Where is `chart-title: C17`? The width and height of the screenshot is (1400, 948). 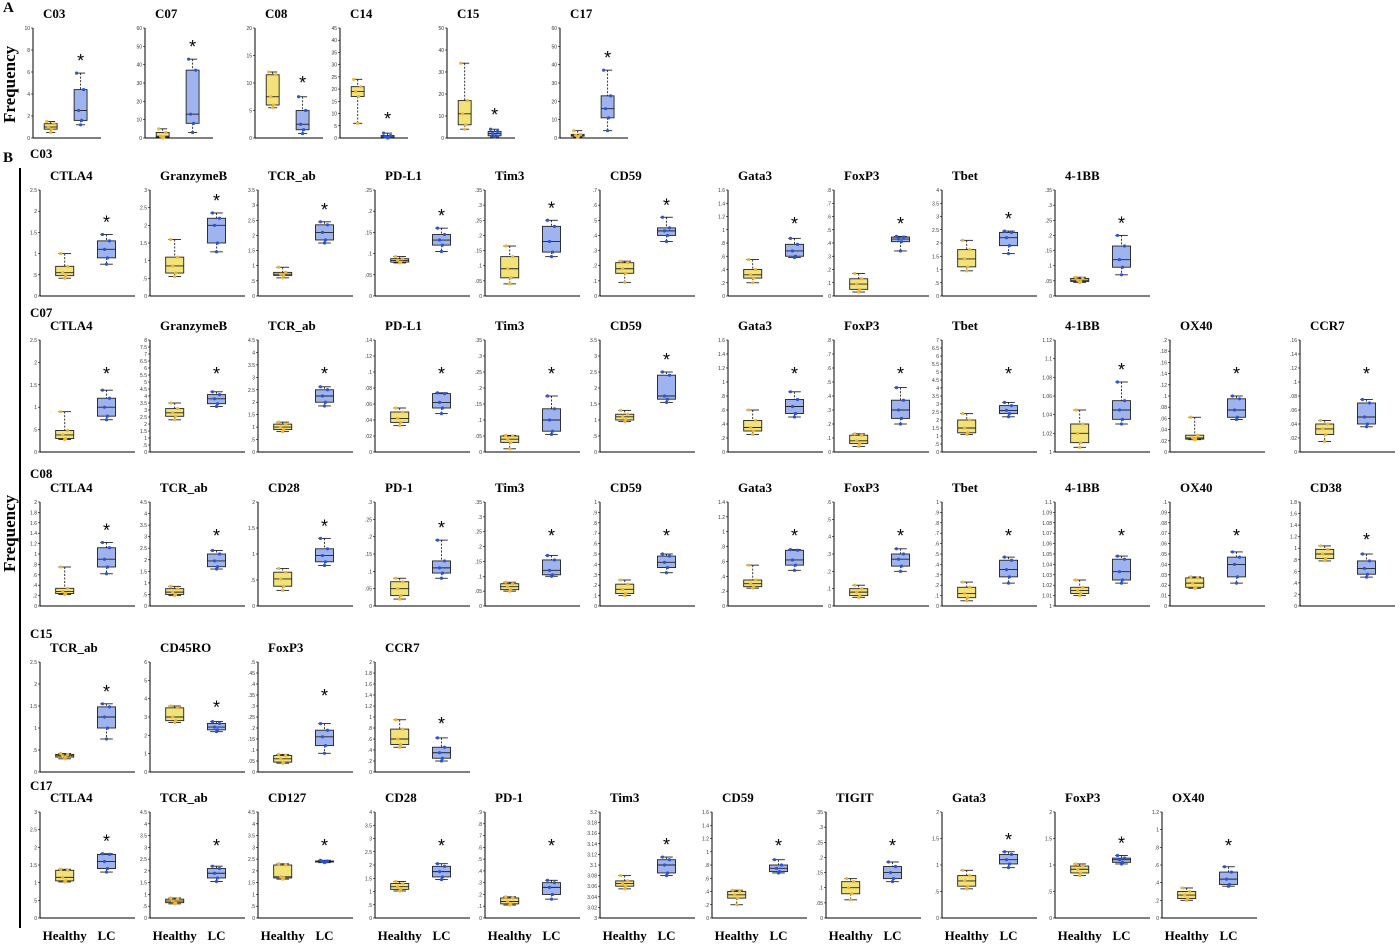
chart-title: C17 is located at coordinates (581, 13).